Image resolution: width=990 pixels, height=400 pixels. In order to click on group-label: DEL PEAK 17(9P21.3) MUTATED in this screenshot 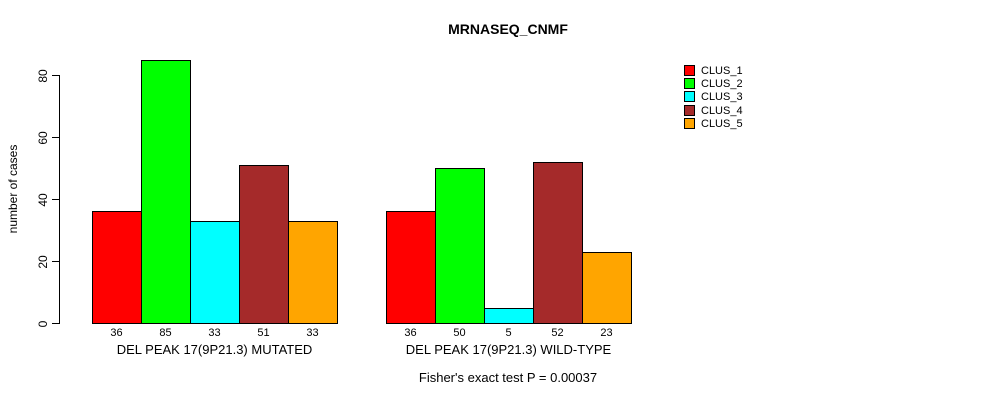, I will do `click(214, 349)`.